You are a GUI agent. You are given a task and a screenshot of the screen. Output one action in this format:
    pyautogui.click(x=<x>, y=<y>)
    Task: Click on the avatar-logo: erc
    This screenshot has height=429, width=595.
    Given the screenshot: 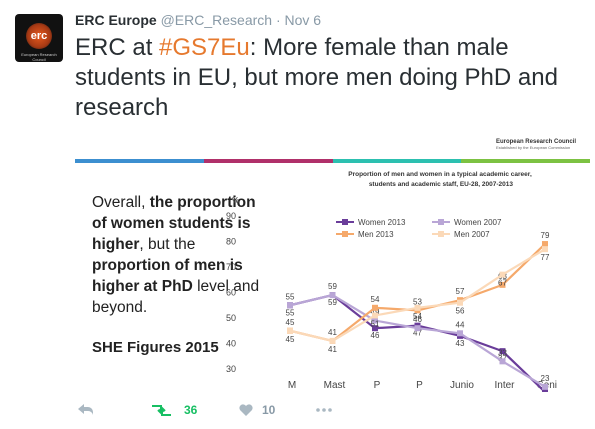 What is the action you would take?
    pyautogui.click(x=39, y=36)
    